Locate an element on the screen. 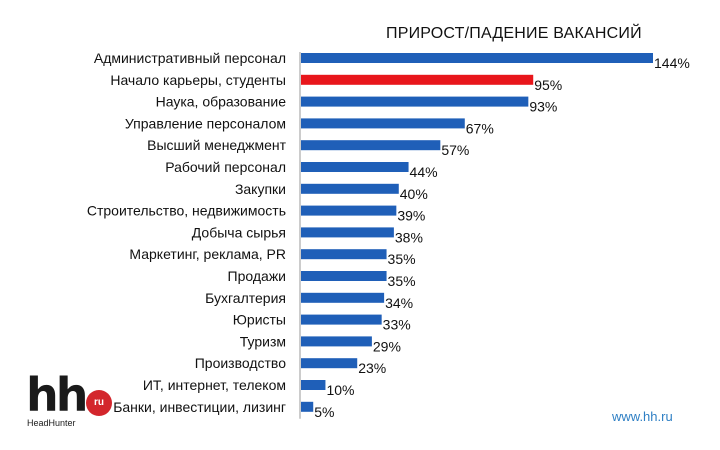  data-label: 40% is located at coordinates (414, 194).